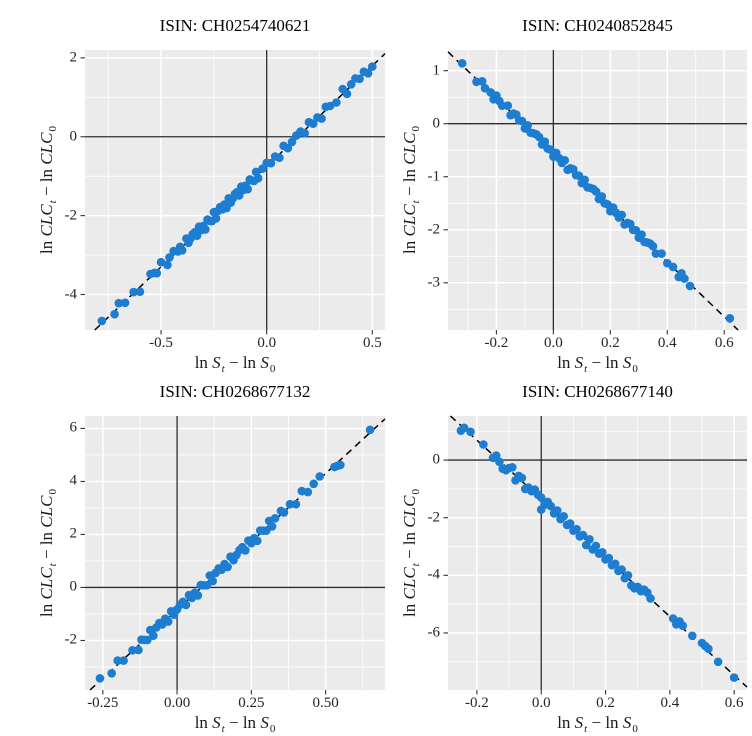 This screenshot has height=736, width=752. I want to click on y-tick-label: -1, so click(434, 176).